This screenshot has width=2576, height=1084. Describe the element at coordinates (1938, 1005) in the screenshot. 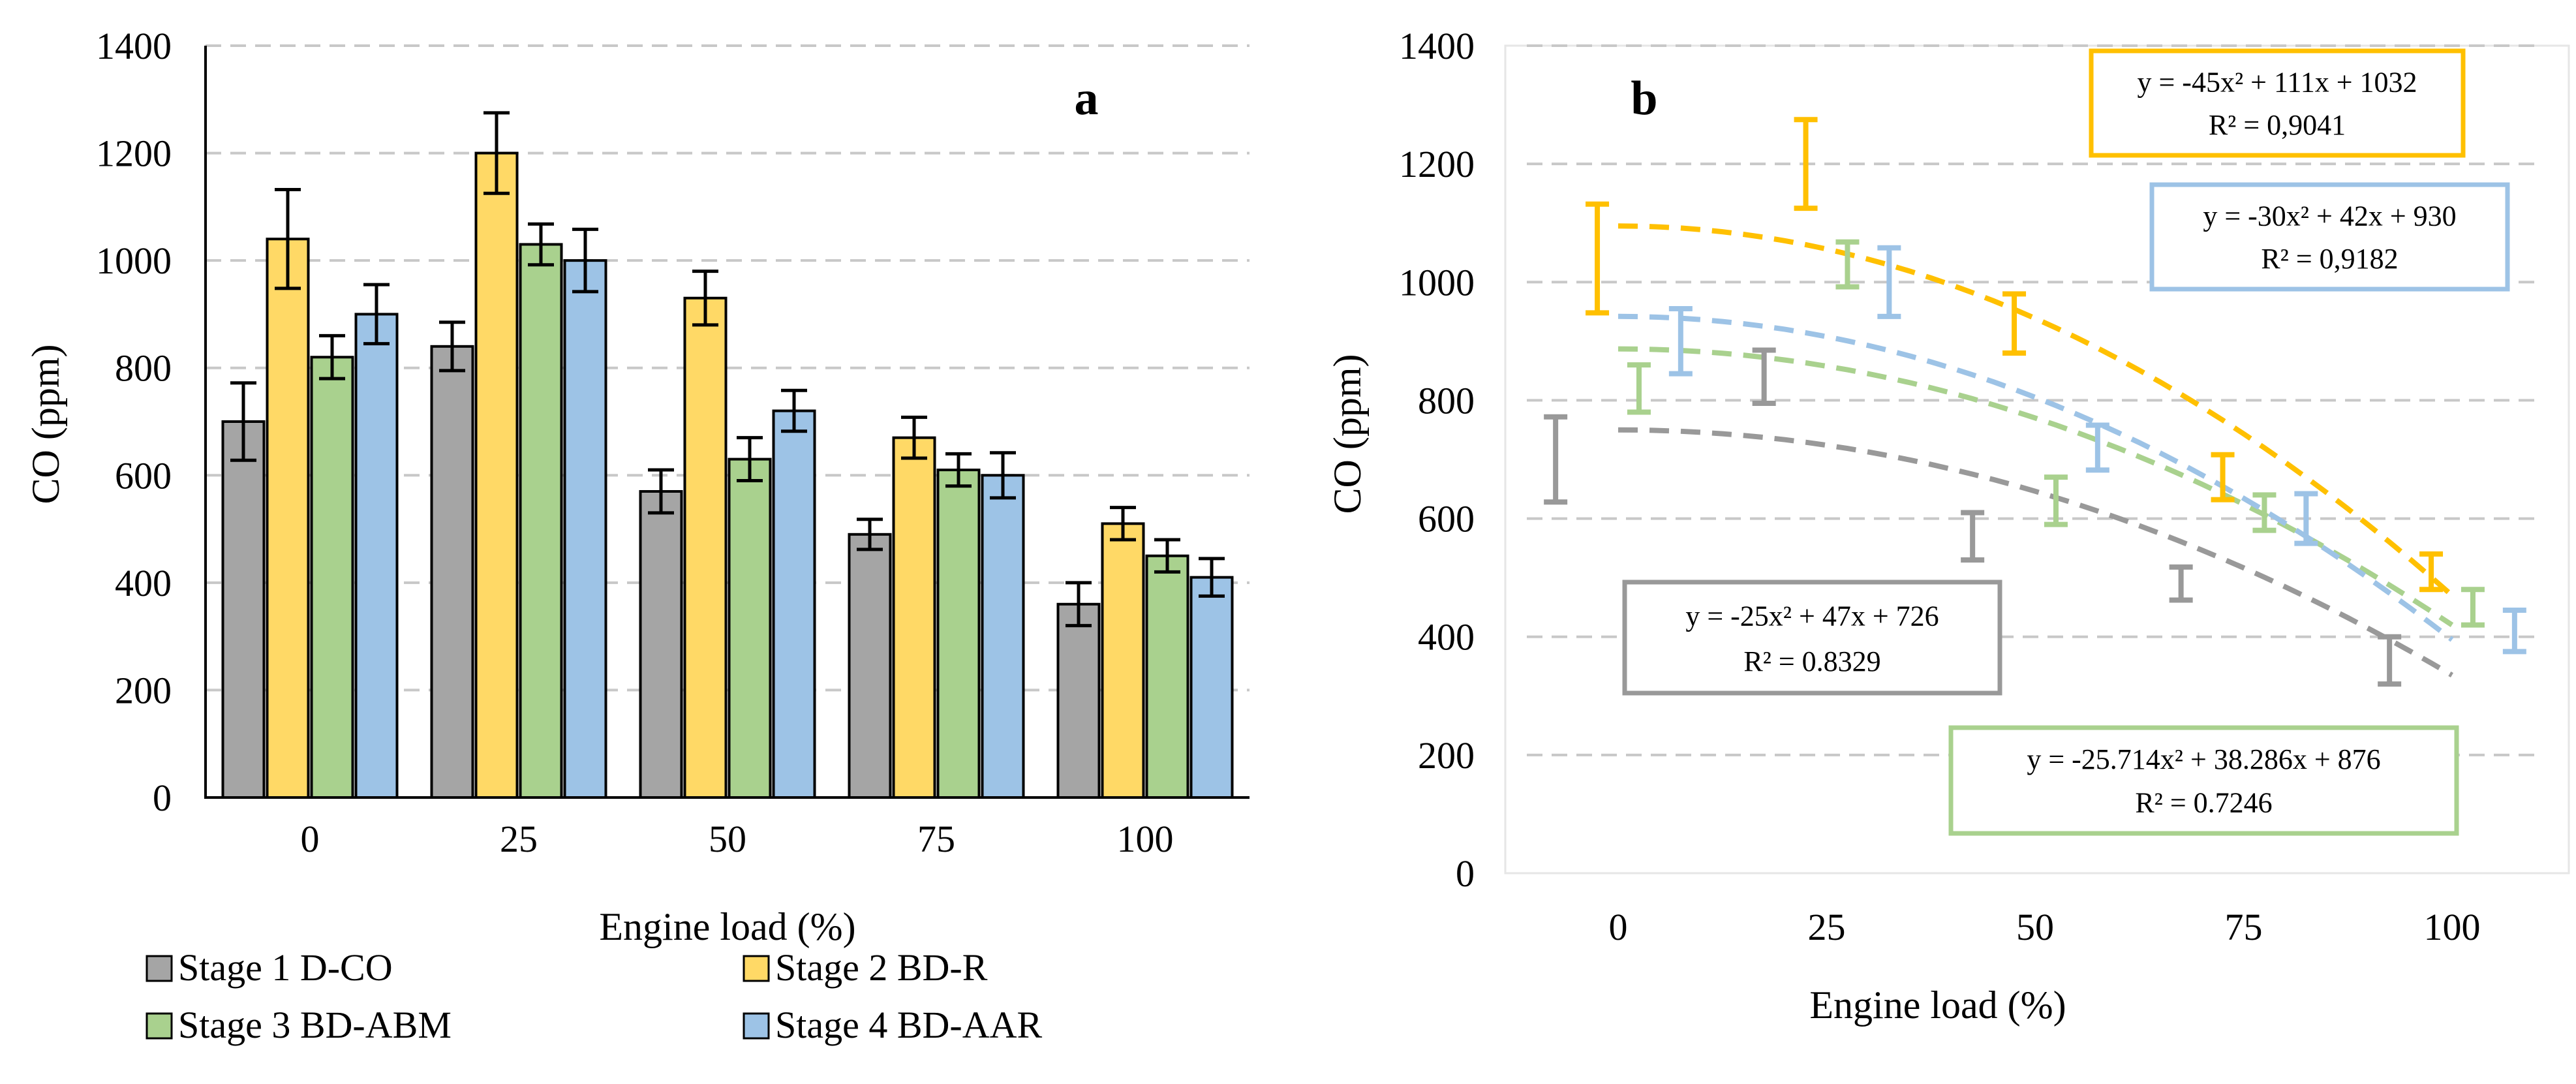

I see `panel-b-x-axis-title: Engine load (%)` at that location.